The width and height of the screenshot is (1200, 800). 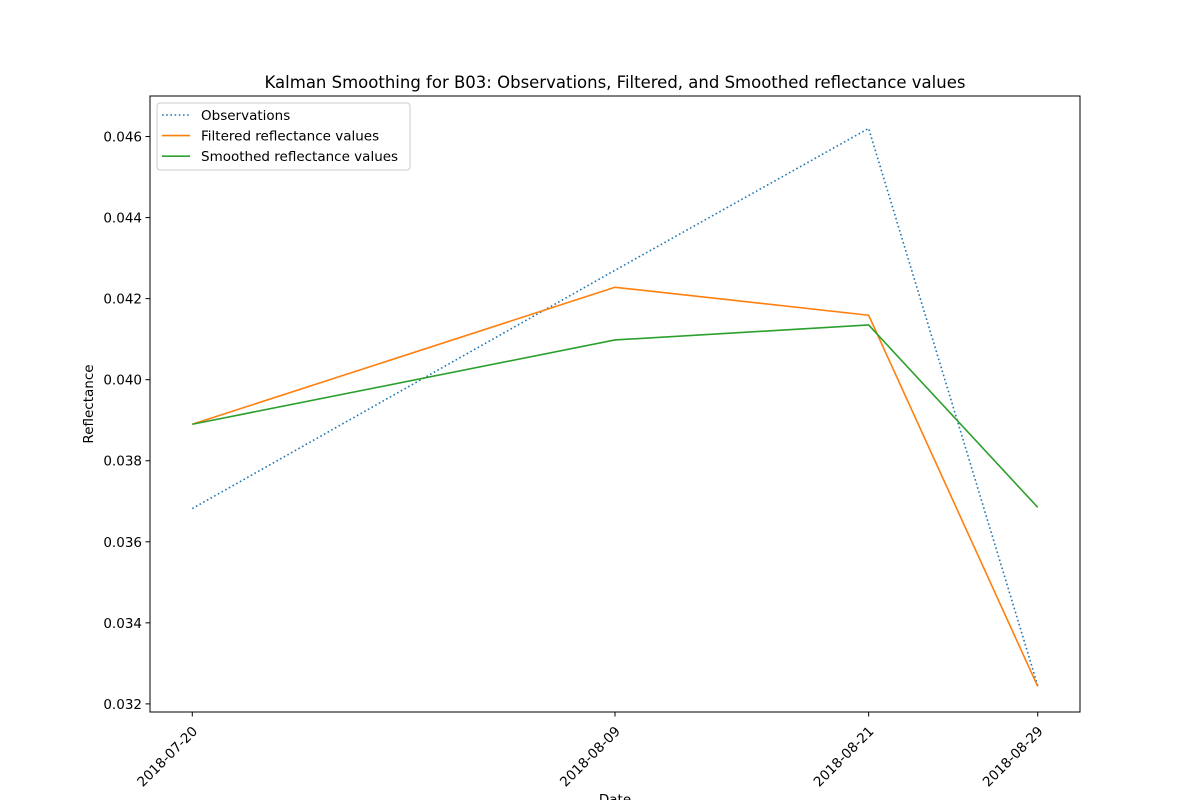 What do you see at coordinates (89, 403) in the screenshot?
I see `y-axis-label: Reflectance` at bounding box center [89, 403].